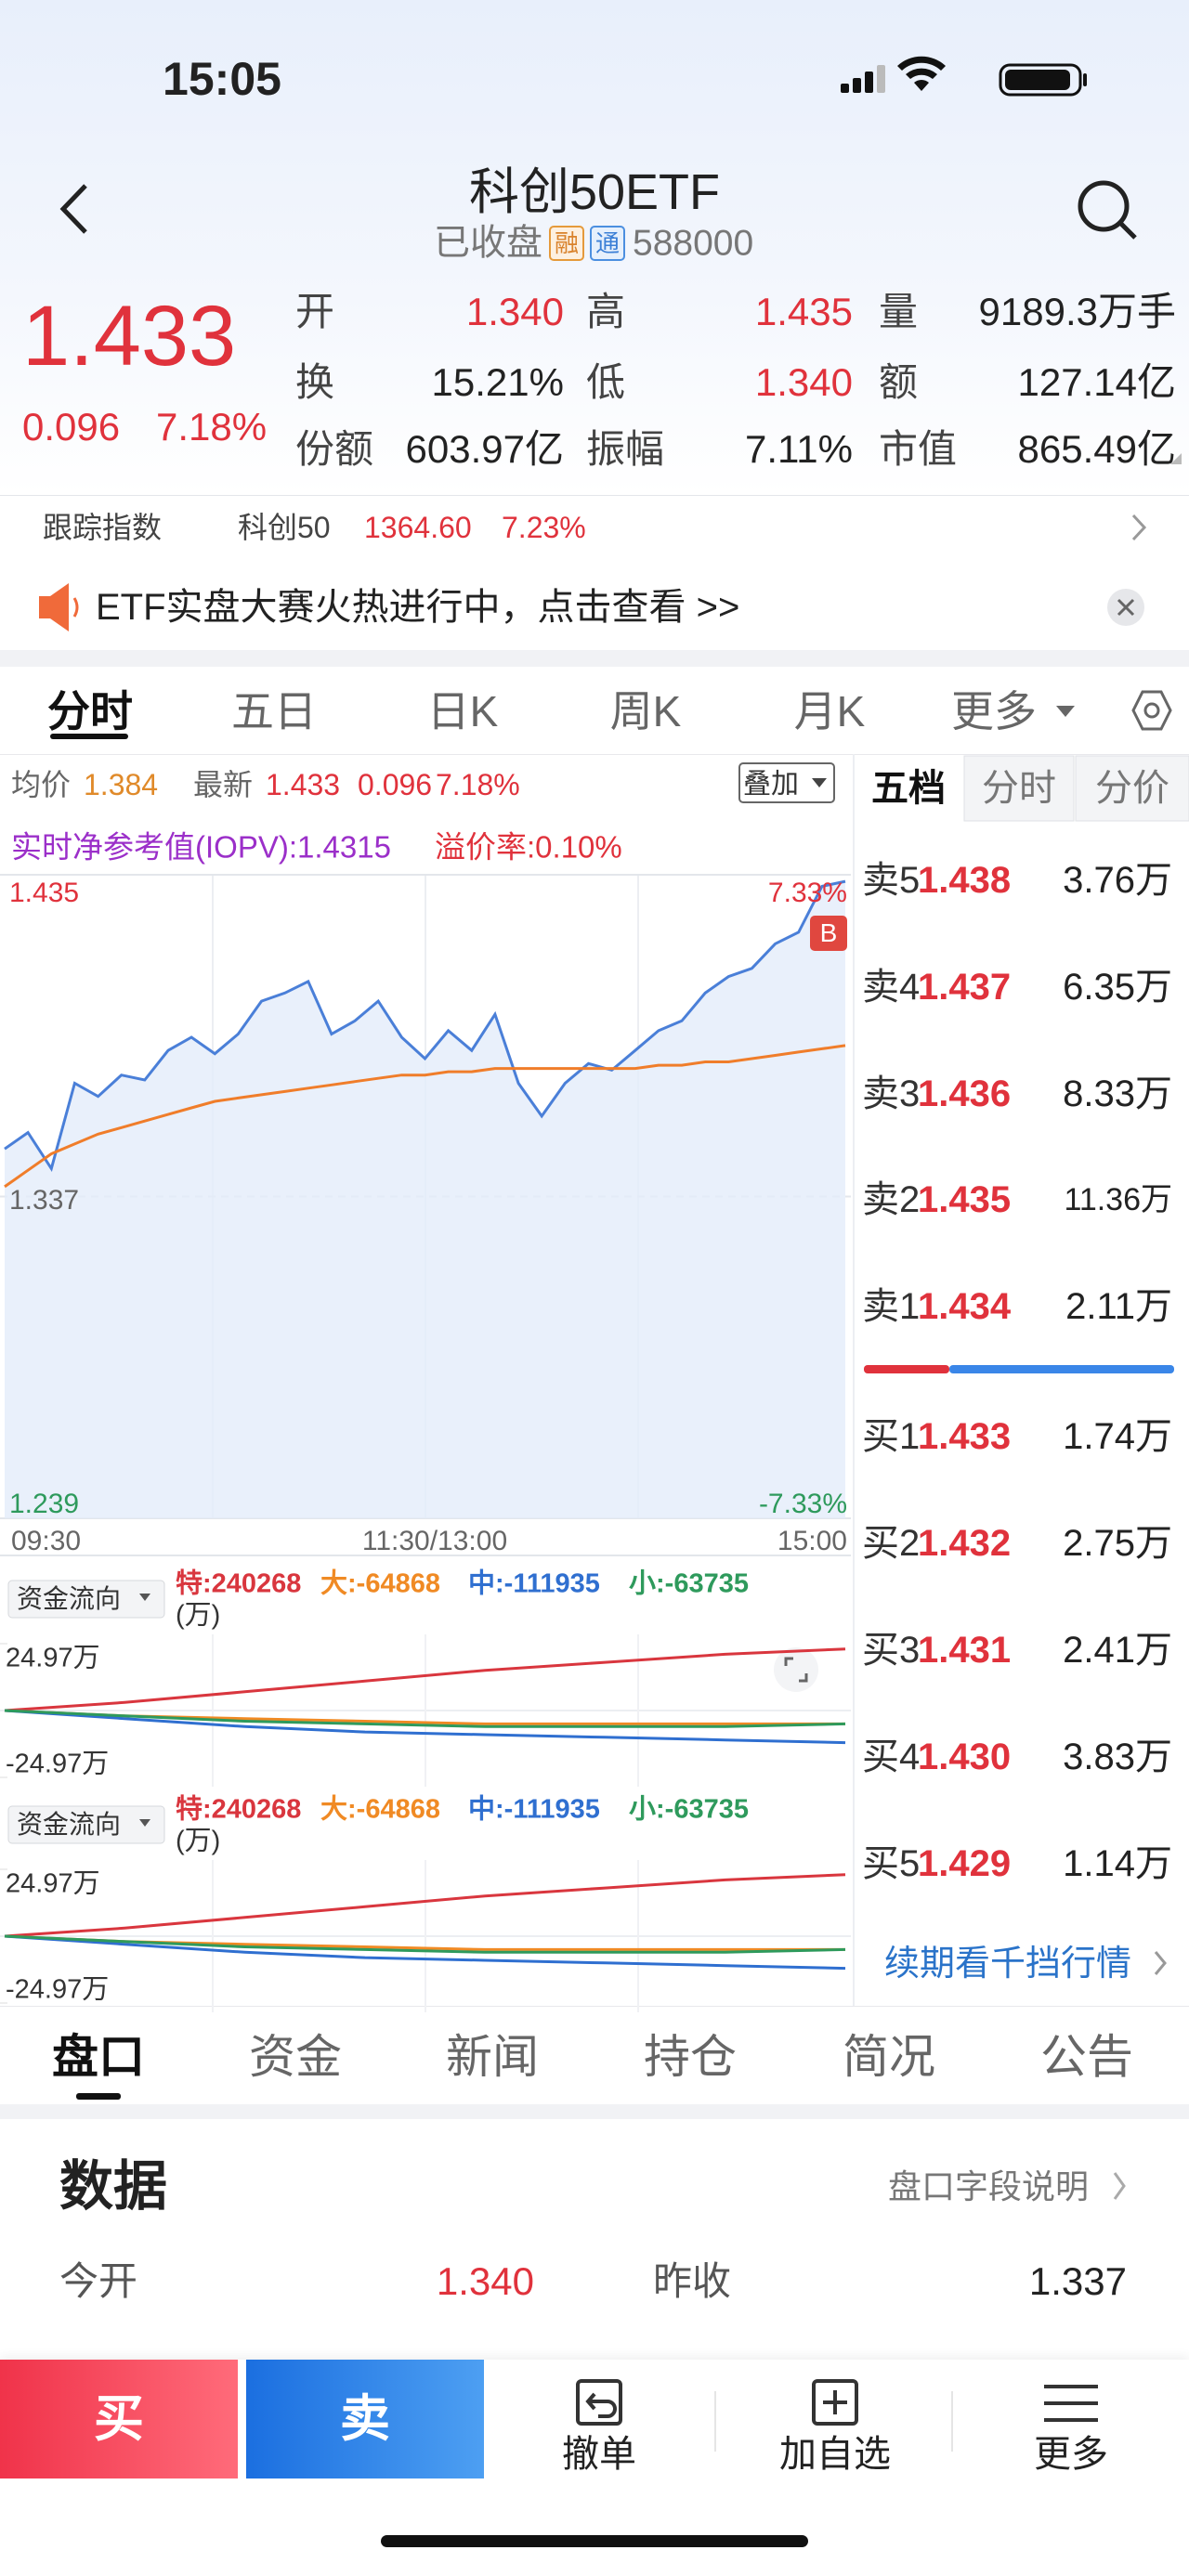 The width and height of the screenshot is (1189, 2576). I want to click on book-volume: 1.14万, so click(1117, 1863).